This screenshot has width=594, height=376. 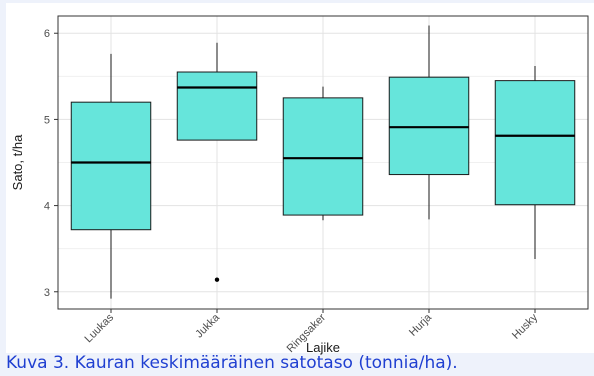 What do you see at coordinates (429, 126) in the screenshot?
I see `box-hurja` at bounding box center [429, 126].